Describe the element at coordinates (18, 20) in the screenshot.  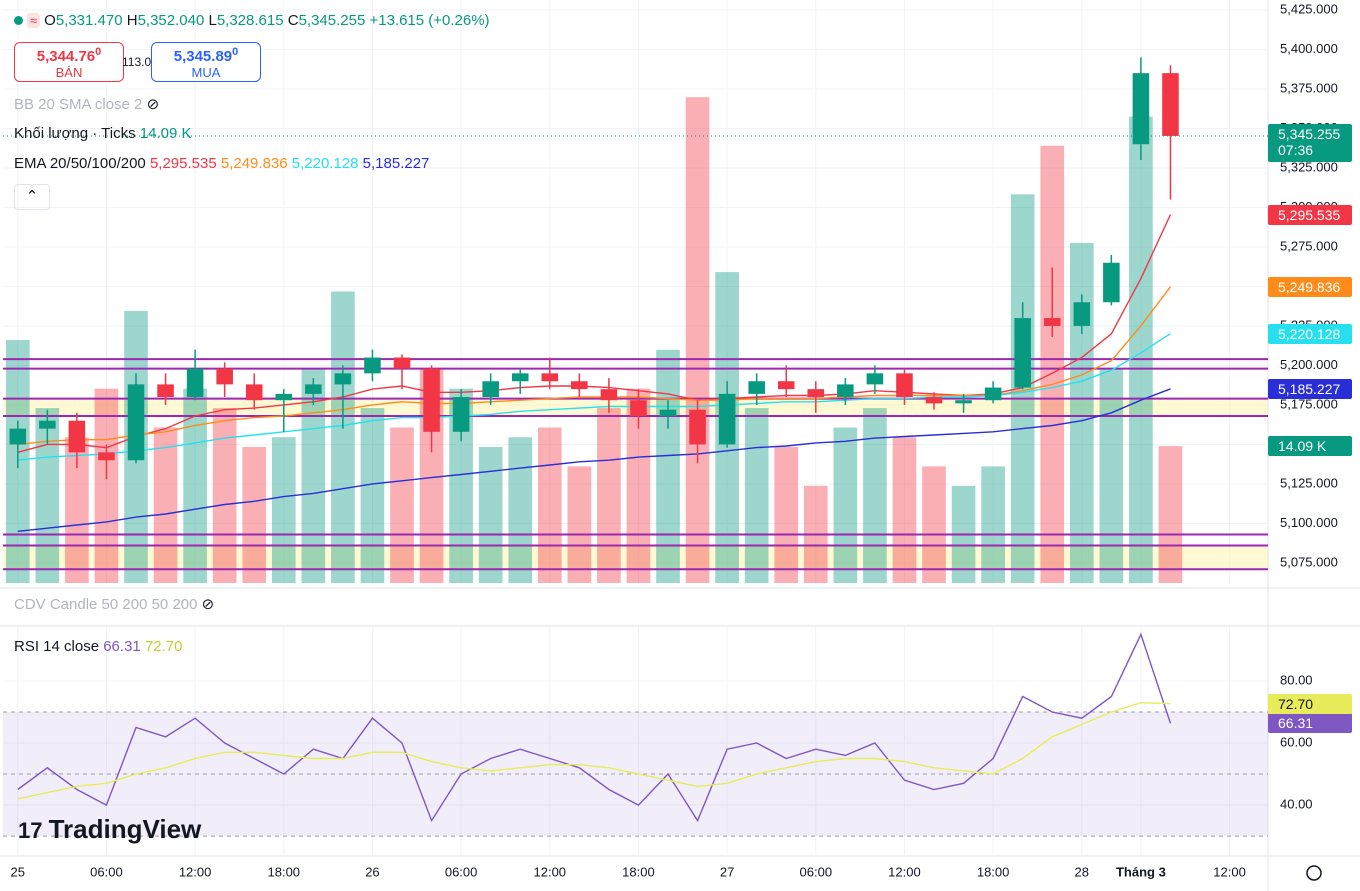
I see `status-dot` at that location.